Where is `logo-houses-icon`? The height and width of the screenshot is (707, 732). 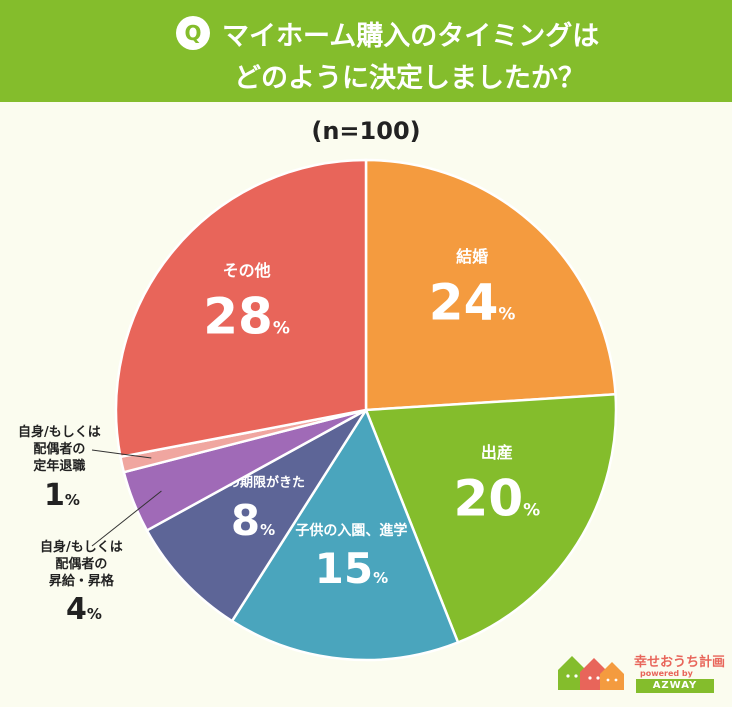
logo-houses-icon is located at coordinates (591, 673).